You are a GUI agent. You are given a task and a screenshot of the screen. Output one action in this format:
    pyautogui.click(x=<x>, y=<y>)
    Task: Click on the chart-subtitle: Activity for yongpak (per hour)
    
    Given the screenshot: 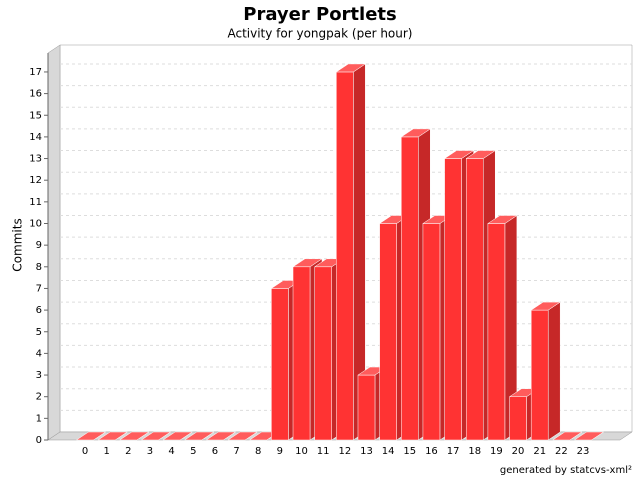 What is the action you would take?
    pyautogui.click(x=319, y=34)
    